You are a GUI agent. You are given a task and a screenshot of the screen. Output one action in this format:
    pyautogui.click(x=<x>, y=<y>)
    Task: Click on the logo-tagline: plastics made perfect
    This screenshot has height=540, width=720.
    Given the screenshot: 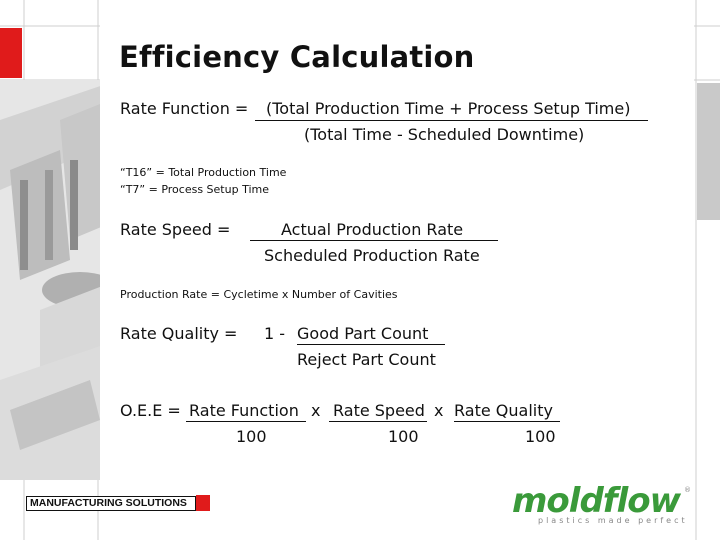 What is the action you would take?
    pyautogui.click(x=613, y=520)
    